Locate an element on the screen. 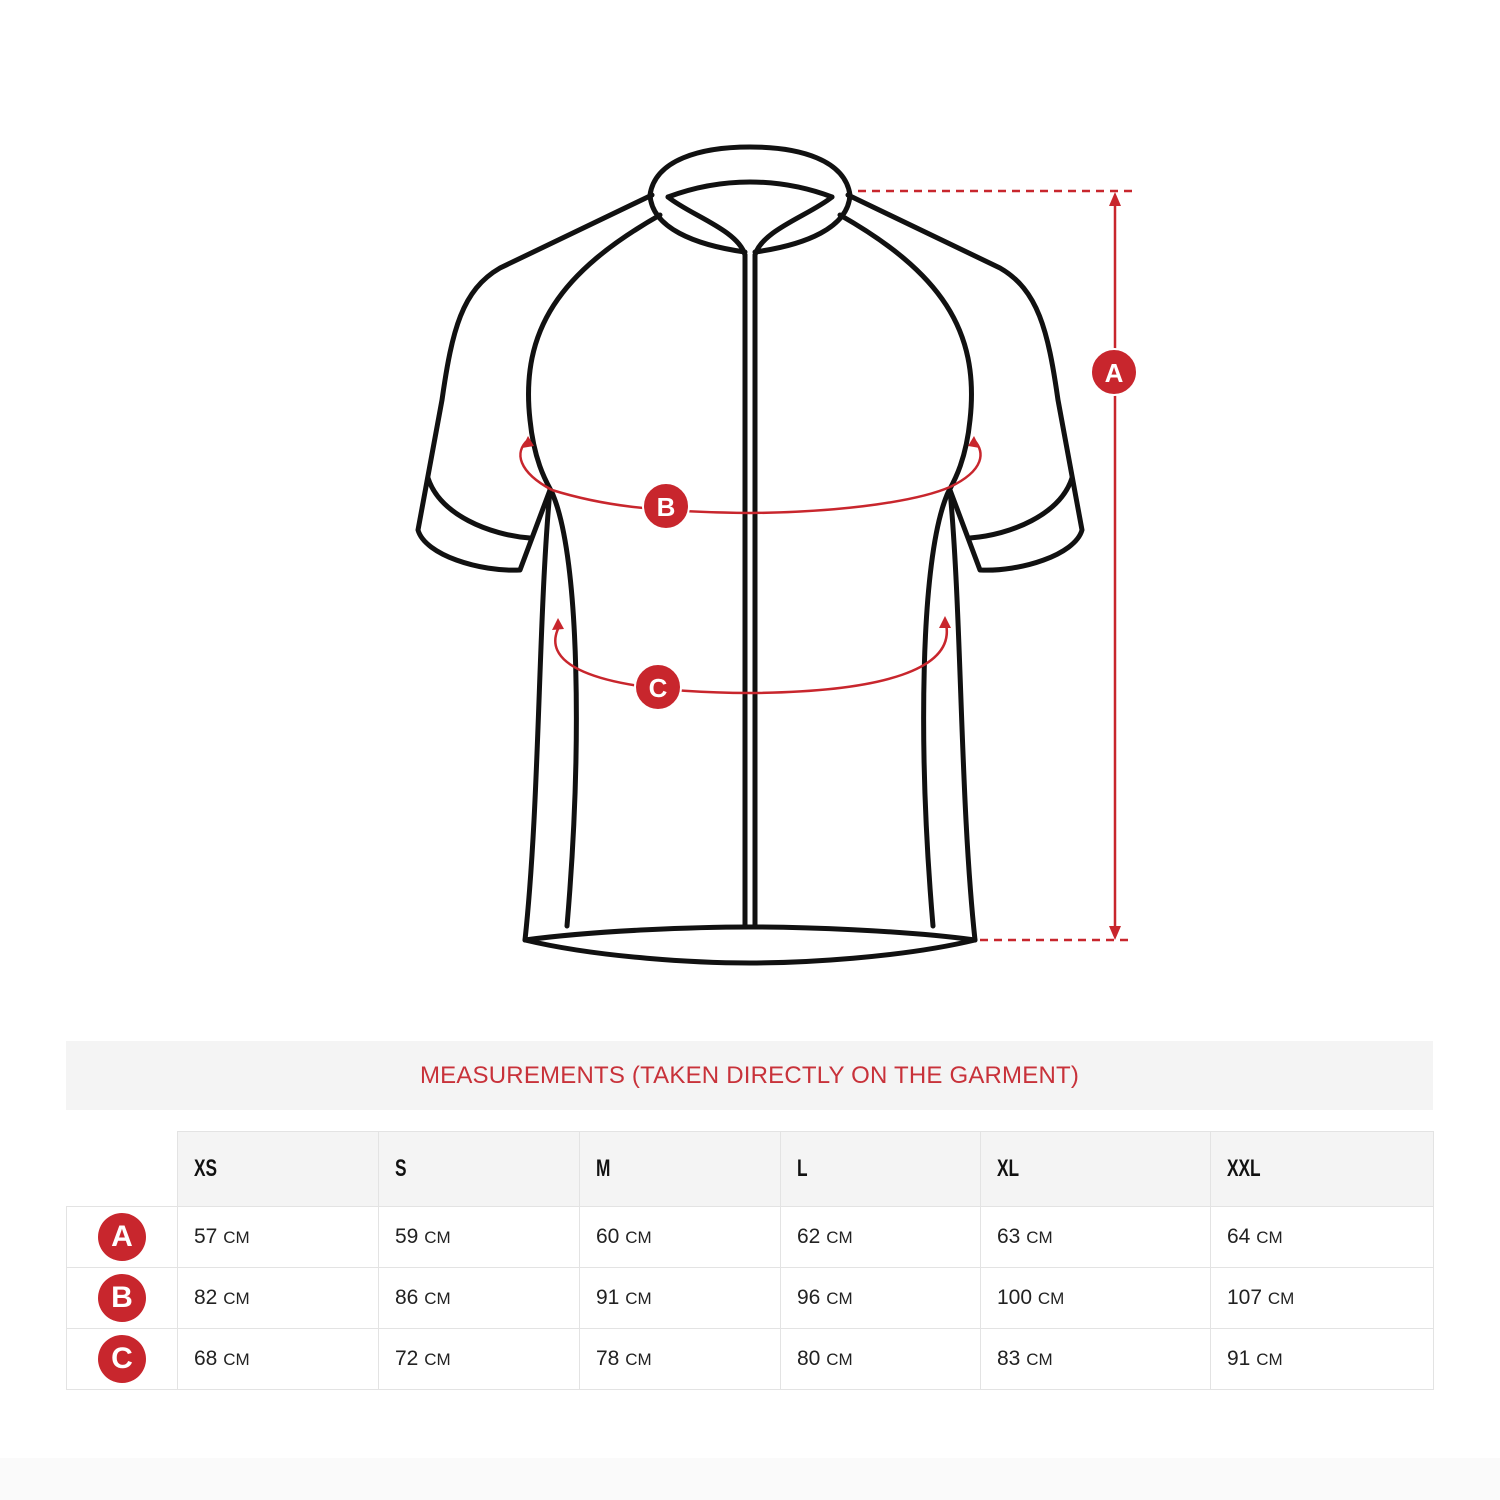 The height and width of the screenshot is (1500, 1500). measurement-cell: 64 CM is located at coordinates (1322, 1237).